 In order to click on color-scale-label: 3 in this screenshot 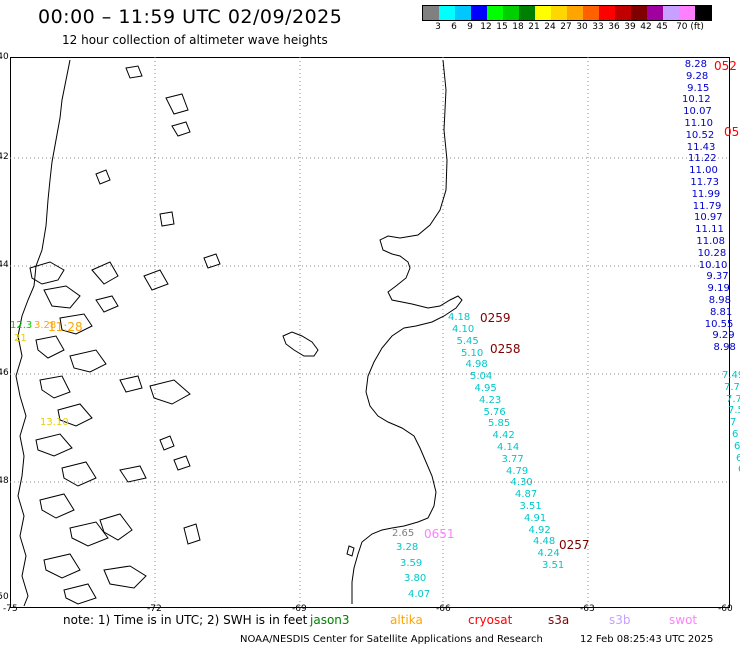, I will do `click(438, 27)`.